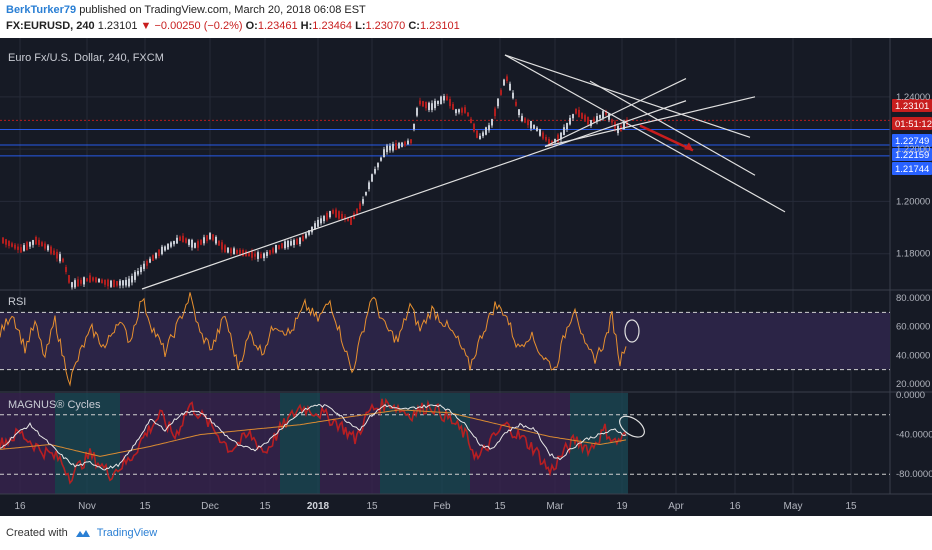  Describe the element at coordinates (37, 533) in the screenshot. I see `created-with-label: Created with` at that location.